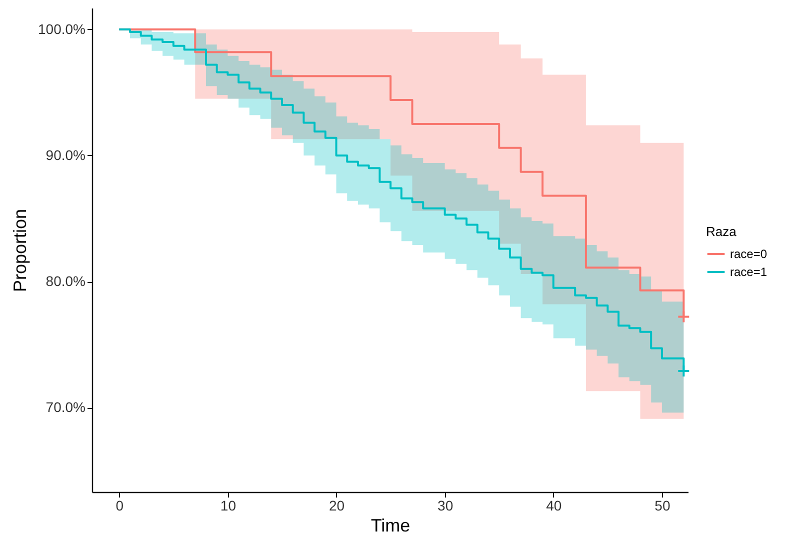 The image size is (796, 548). Describe the element at coordinates (66, 281) in the screenshot. I see `y-tick-label: 80.0%` at that location.